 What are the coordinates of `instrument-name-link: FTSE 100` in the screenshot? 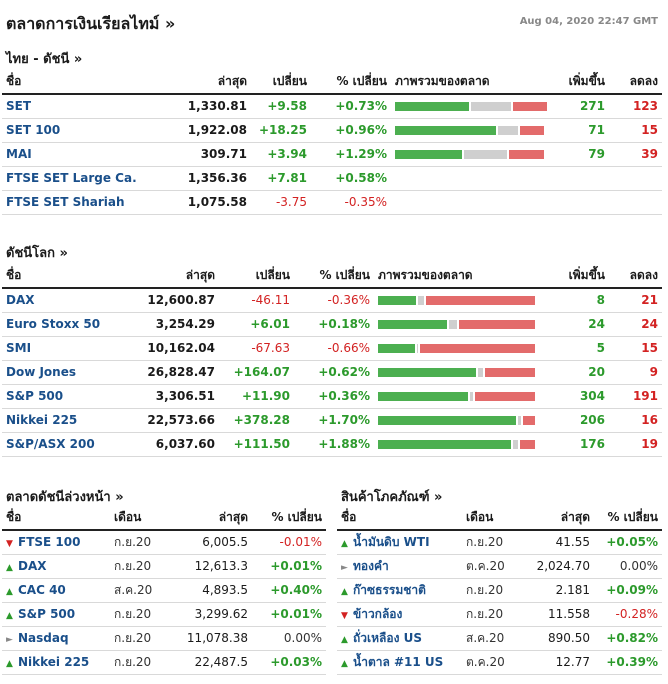 It's located at (49, 542).